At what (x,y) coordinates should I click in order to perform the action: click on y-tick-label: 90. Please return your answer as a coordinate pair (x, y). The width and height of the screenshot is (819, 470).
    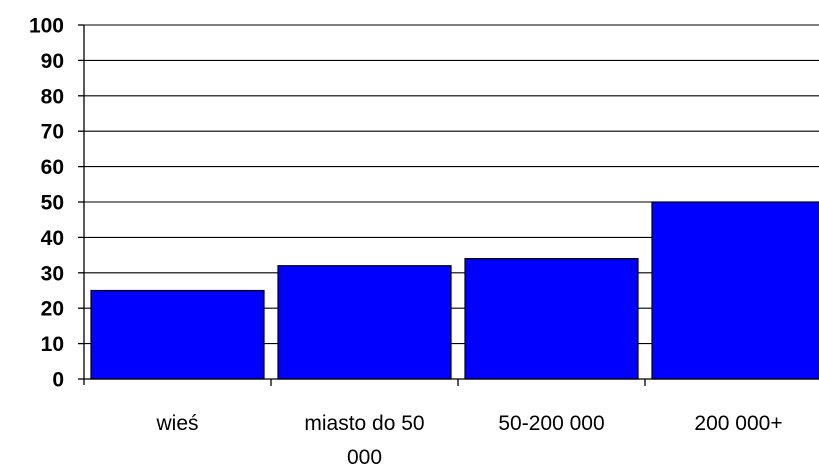
    Looking at the image, I should click on (52, 61).